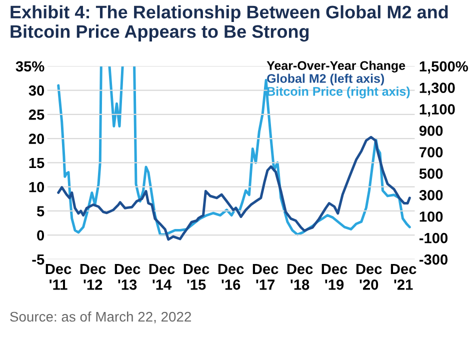 The image size is (474, 348). What do you see at coordinates (231, 277) in the screenshot?
I see `x-tick-label: Dec '16` at bounding box center [231, 277].